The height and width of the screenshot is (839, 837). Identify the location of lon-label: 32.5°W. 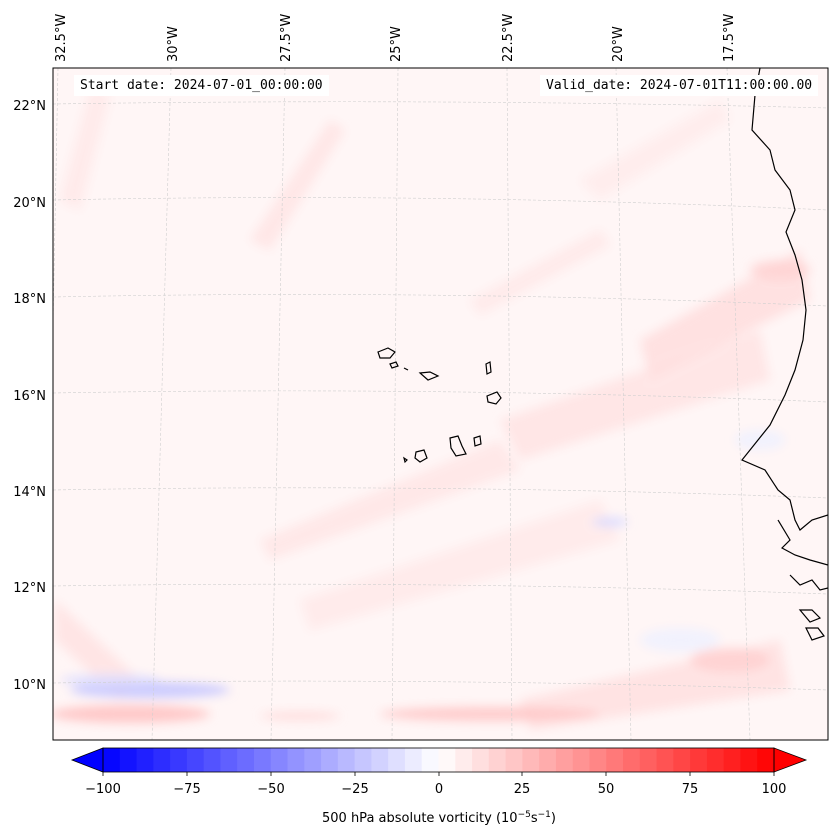
(61, 38).